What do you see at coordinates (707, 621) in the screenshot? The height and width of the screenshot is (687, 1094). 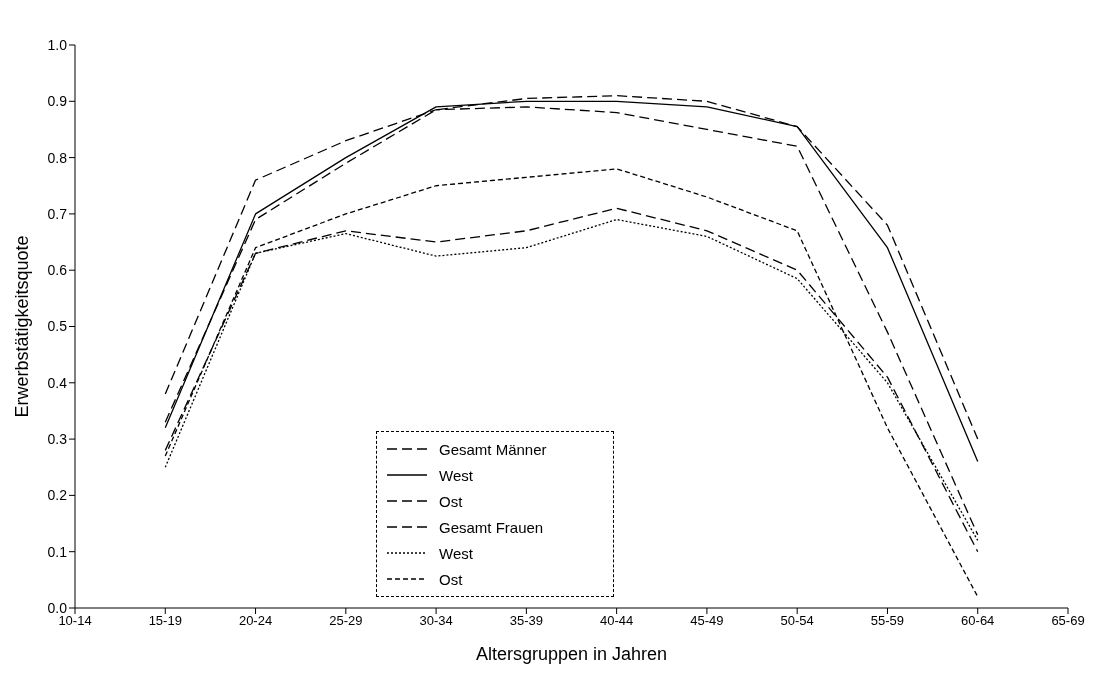 I see `x-tick-label: 45-49` at bounding box center [707, 621].